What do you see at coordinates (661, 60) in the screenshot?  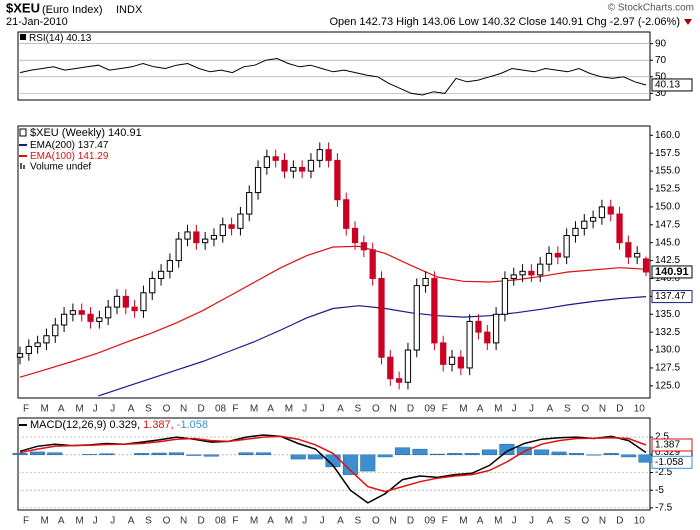 I see `y-tick-label: 70` at bounding box center [661, 60].